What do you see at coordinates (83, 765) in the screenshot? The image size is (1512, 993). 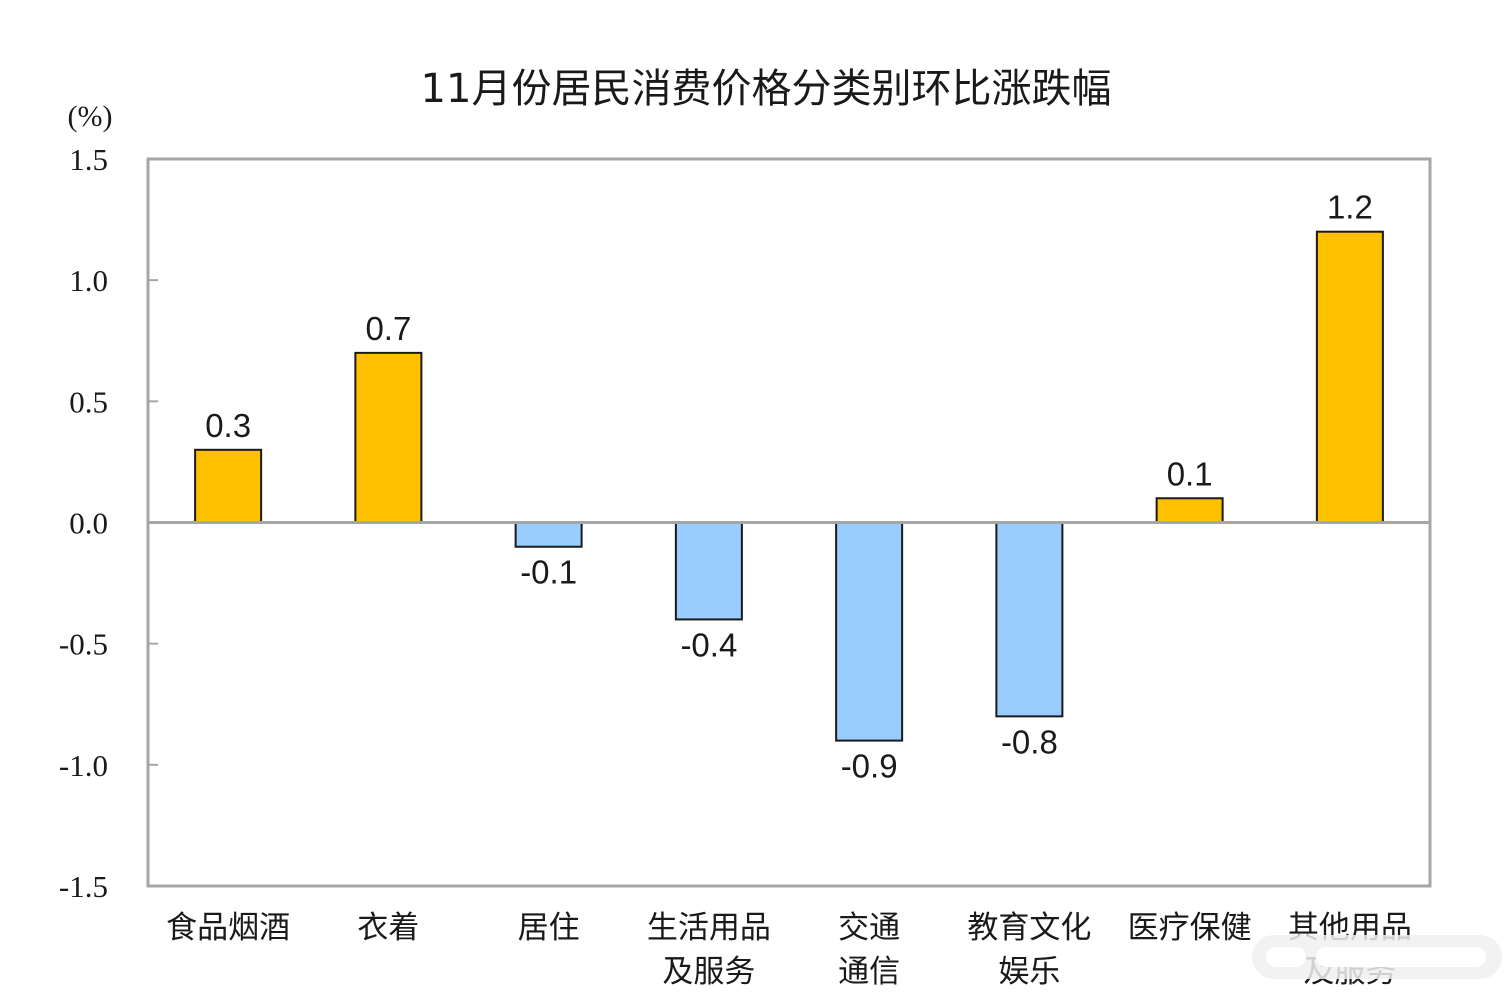 I see `y-tick-label: -1.0` at bounding box center [83, 765].